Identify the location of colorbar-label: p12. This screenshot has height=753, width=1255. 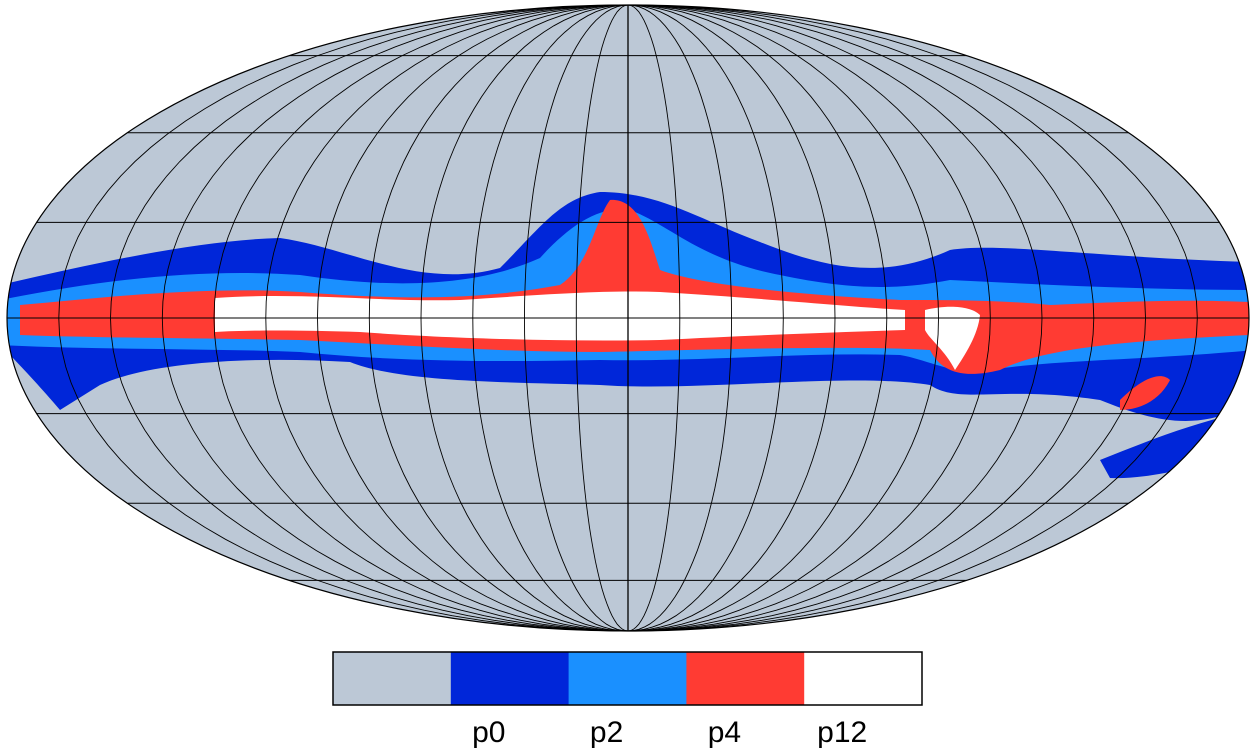
(842, 732).